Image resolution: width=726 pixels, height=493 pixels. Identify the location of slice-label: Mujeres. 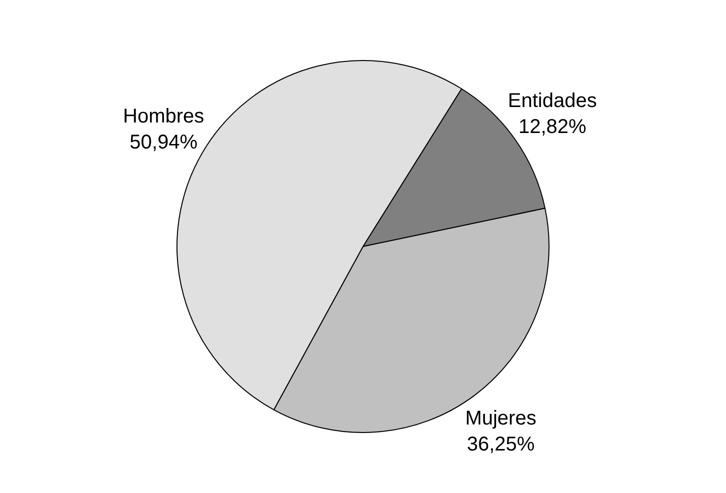
(500, 418).